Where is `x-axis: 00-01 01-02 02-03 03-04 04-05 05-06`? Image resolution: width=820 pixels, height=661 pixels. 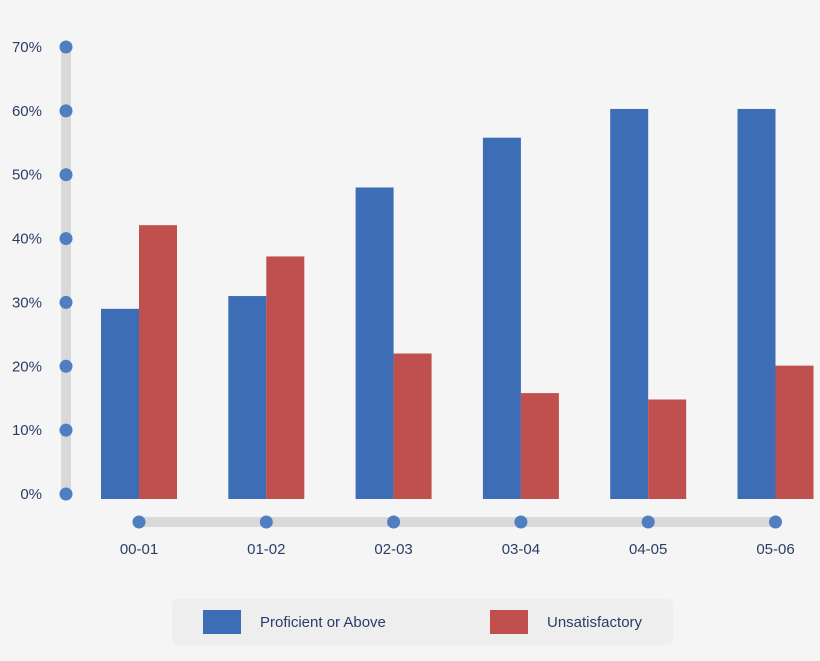 x-axis: 00-01 01-02 02-03 03-04 04-05 05-06 is located at coordinates (457, 536).